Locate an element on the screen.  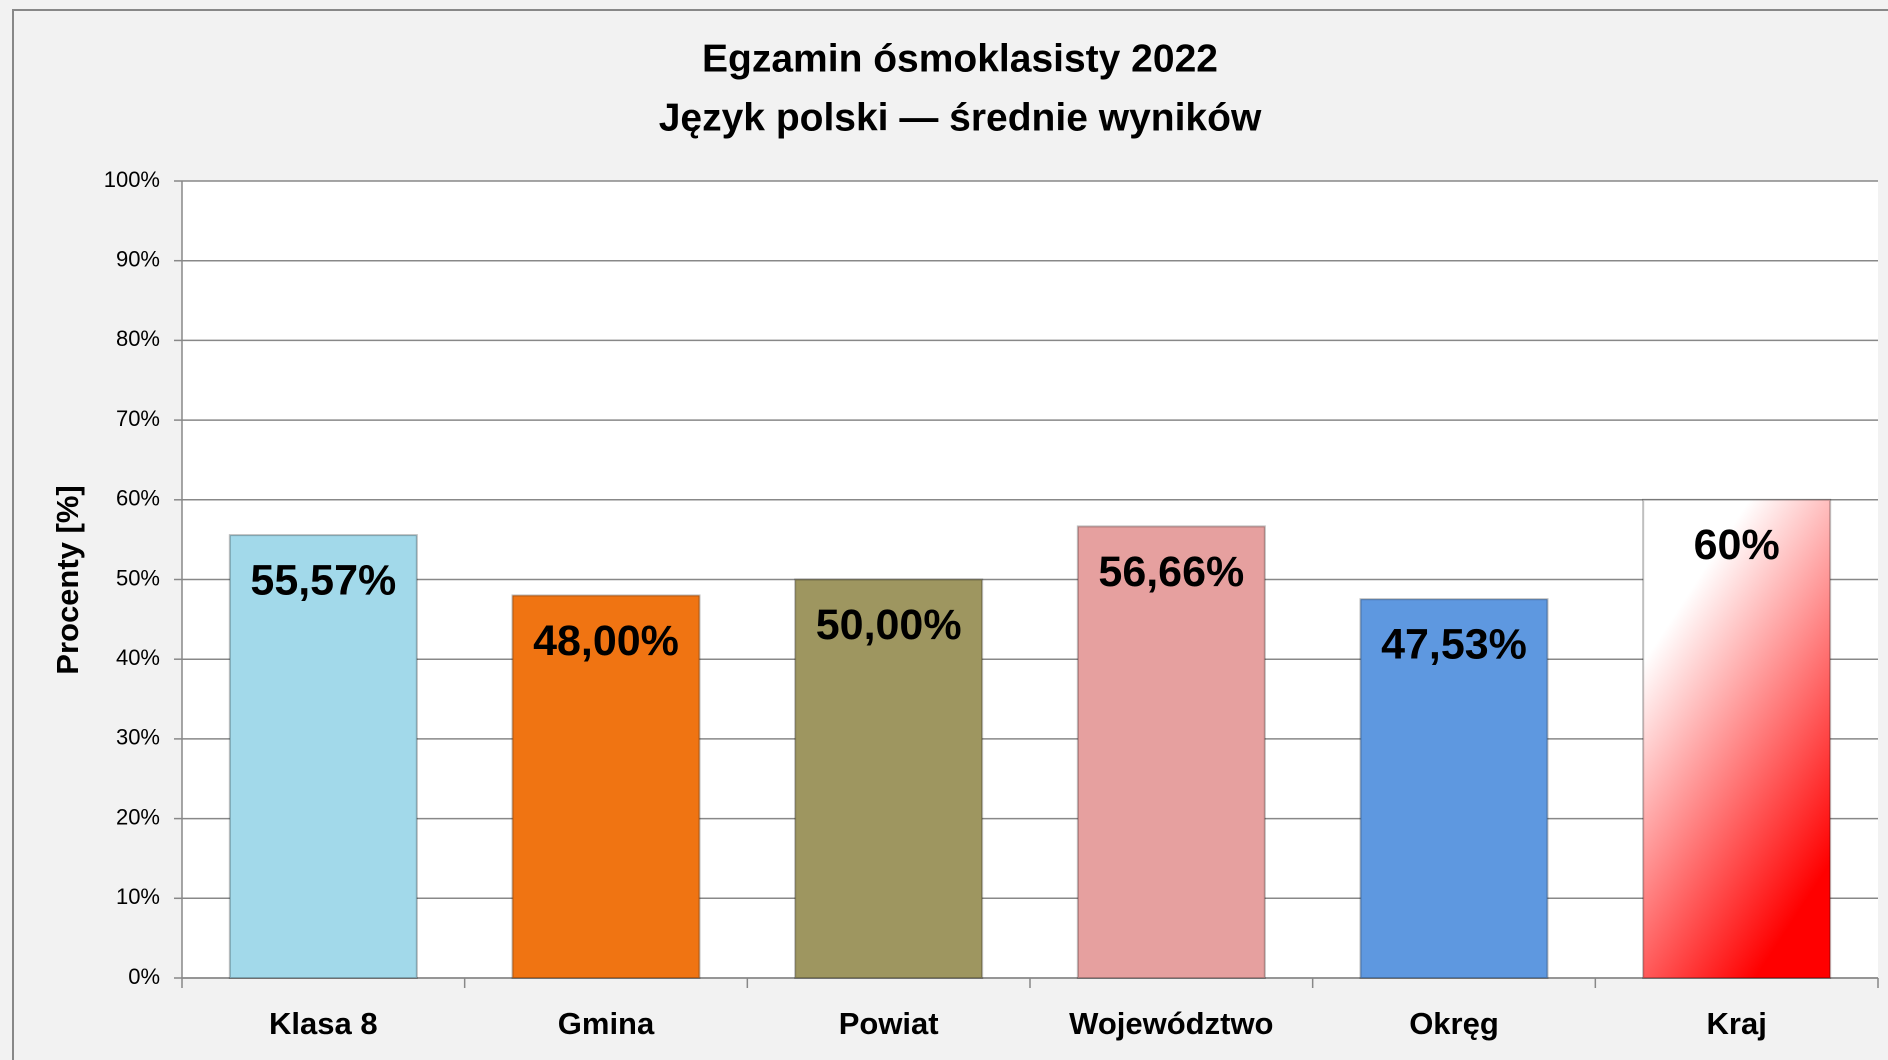
x-tick-label: Klasa 8 is located at coordinates (323, 1023).